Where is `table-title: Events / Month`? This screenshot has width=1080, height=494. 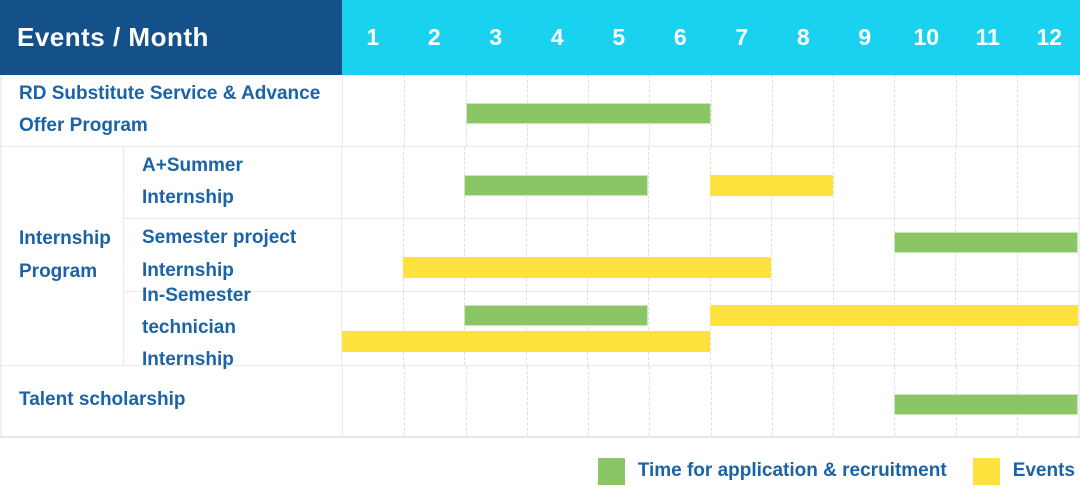
table-title: Events / Month is located at coordinates (113, 37).